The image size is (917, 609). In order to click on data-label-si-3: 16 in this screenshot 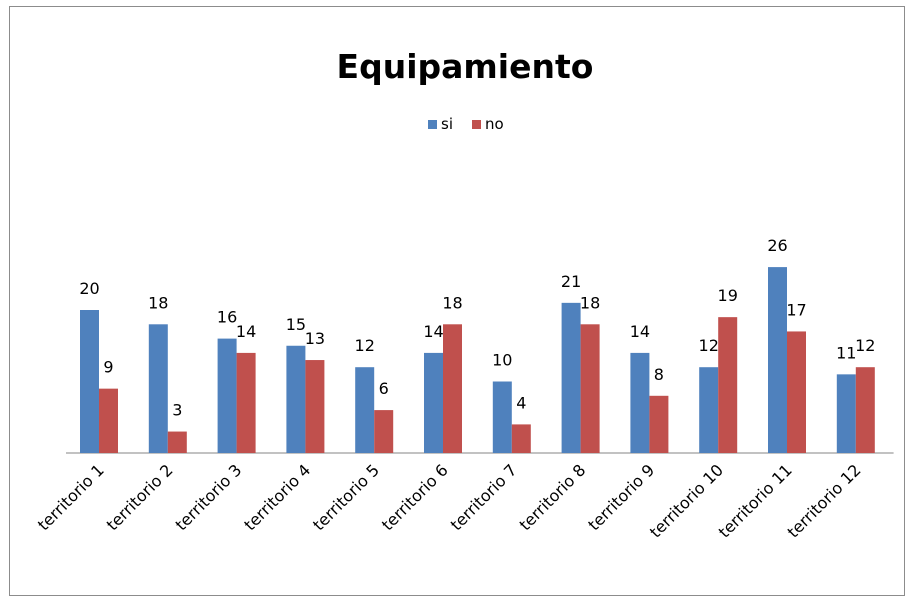, I will do `click(227, 317)`.